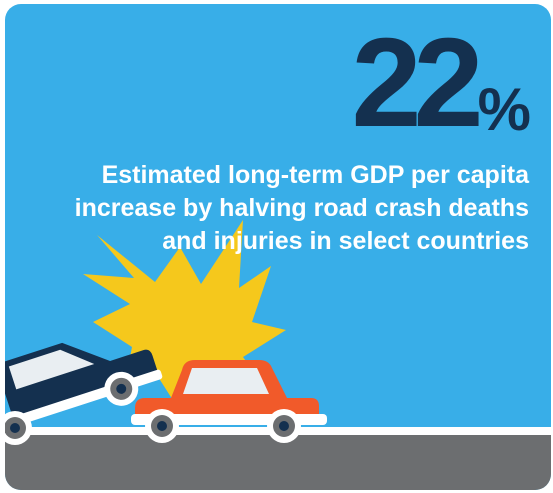 The height and width of the screenshot is (493, 553). Describe the element at coordinates (278, 462) in the screenshot. I see `road` at that location.